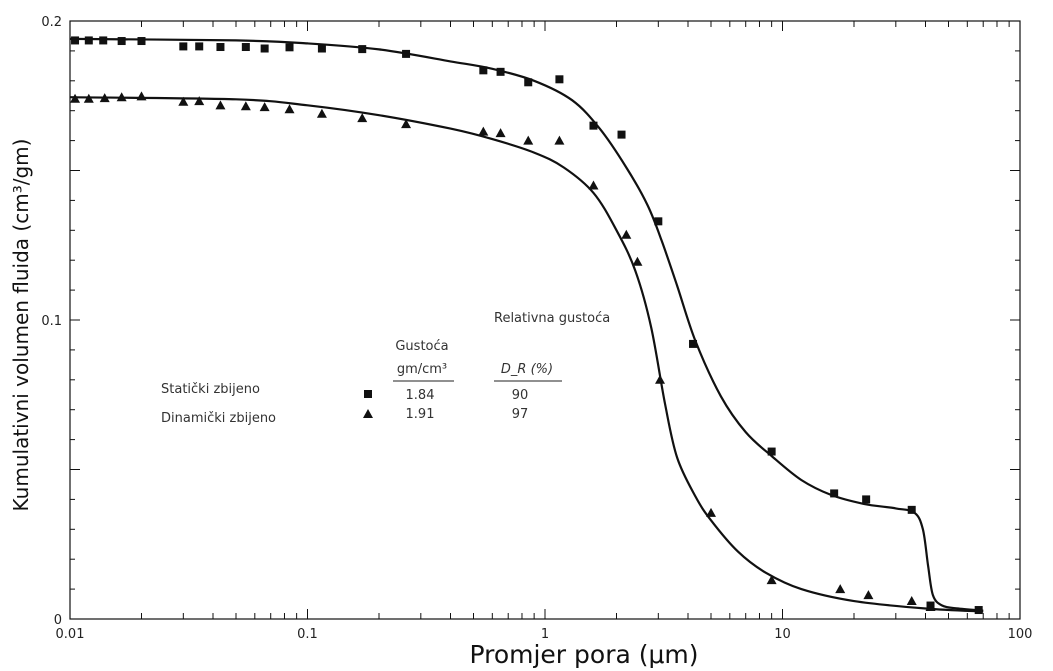 This screenshot has height=671, width=1053. What do you see at coordinates (58, 620) in the screenshot?
I see `y-tick-label: 0` at bounding box center [58, 620].